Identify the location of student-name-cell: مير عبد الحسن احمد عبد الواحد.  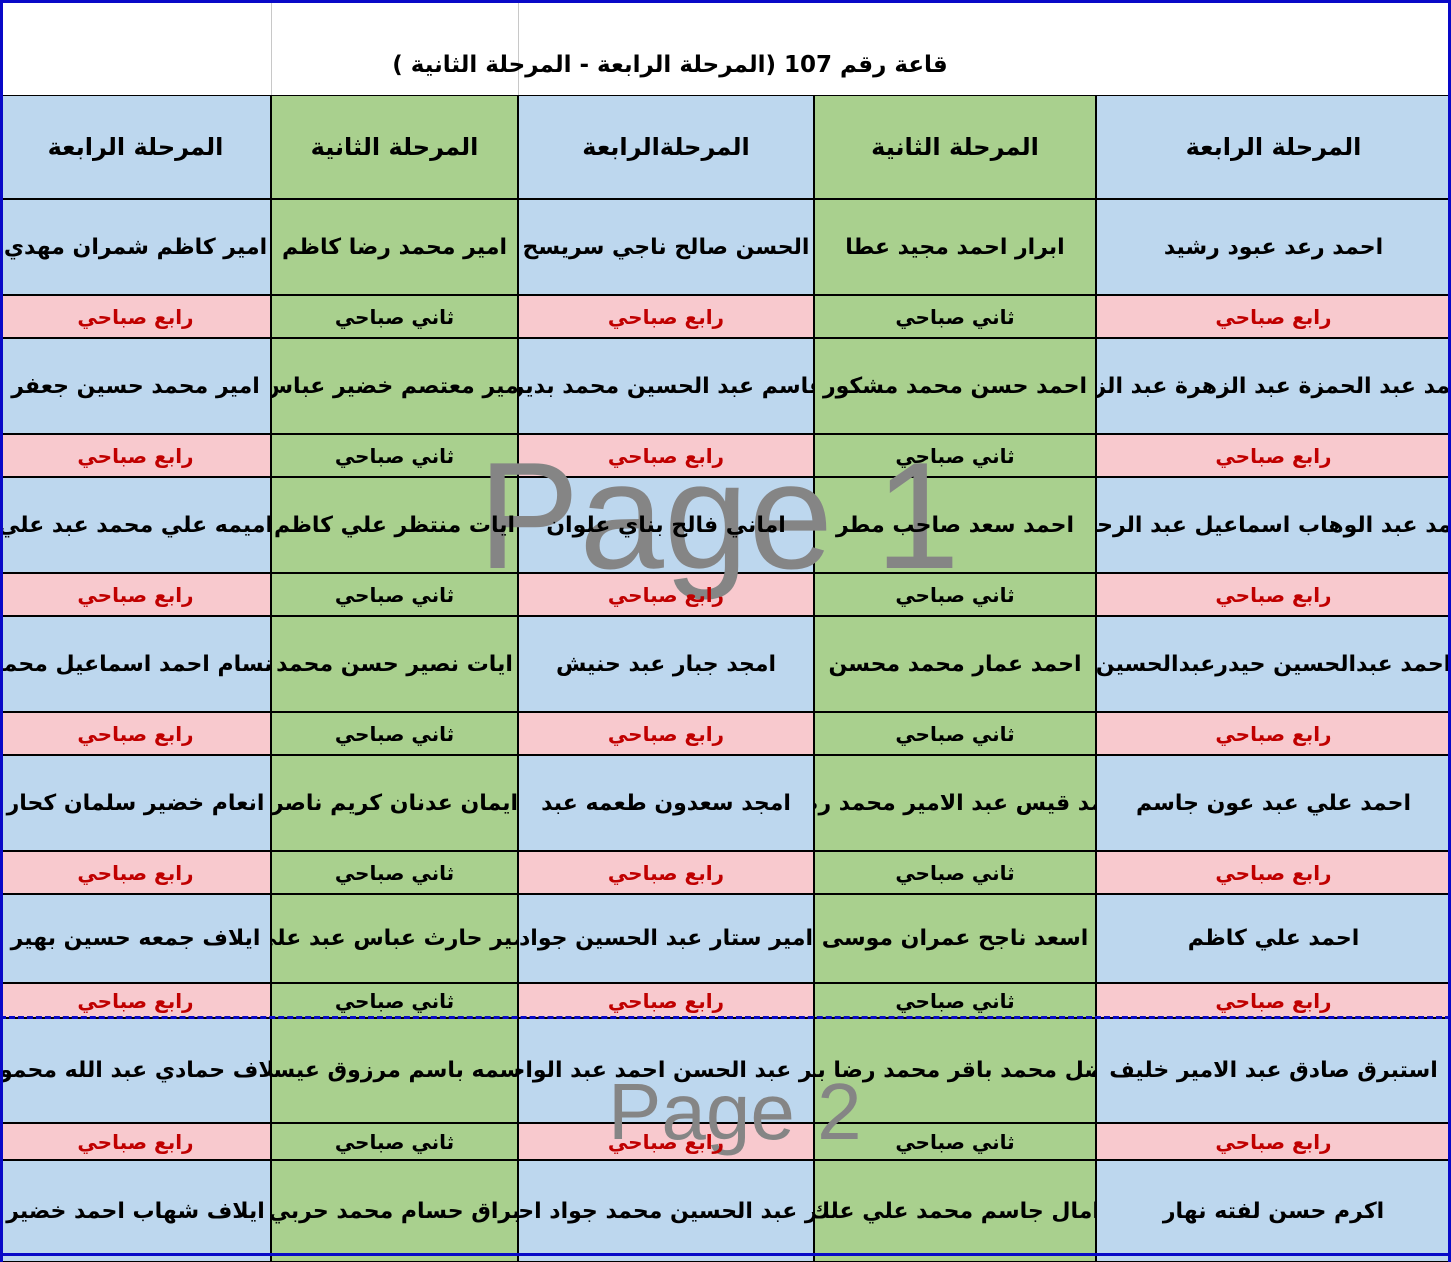
(666, 1070).